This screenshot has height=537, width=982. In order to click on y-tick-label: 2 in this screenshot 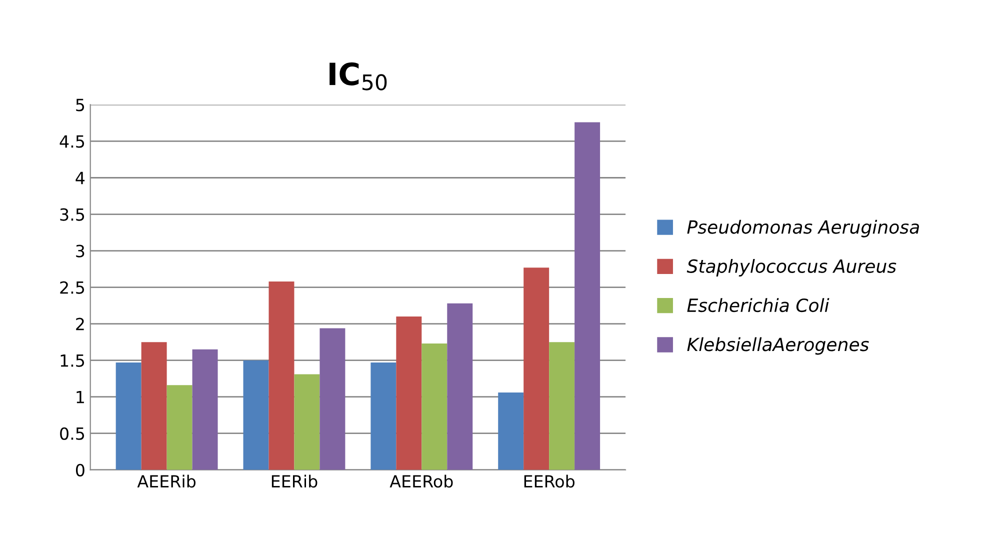, I will do `click(80, 324)`.